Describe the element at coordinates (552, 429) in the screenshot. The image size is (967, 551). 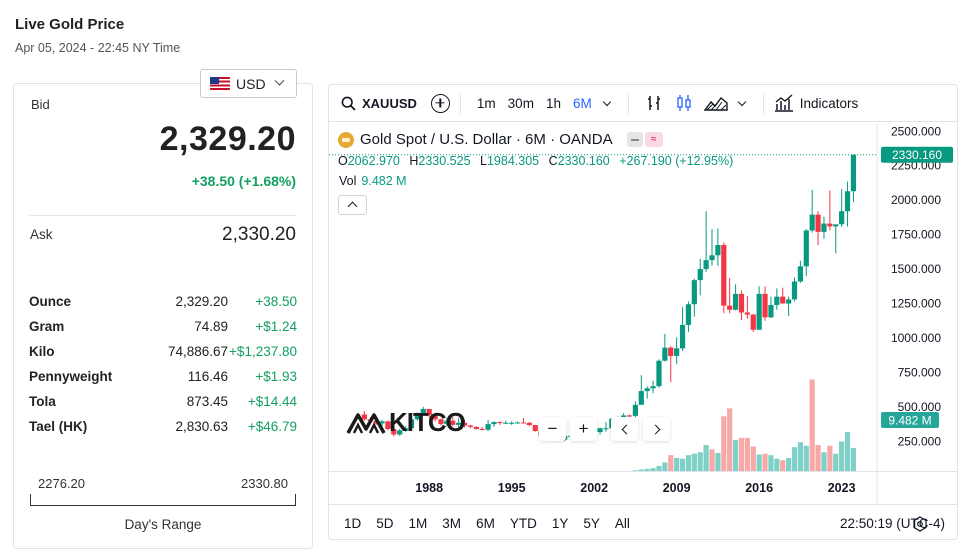
I see `zoom-out-button: −` at that location.